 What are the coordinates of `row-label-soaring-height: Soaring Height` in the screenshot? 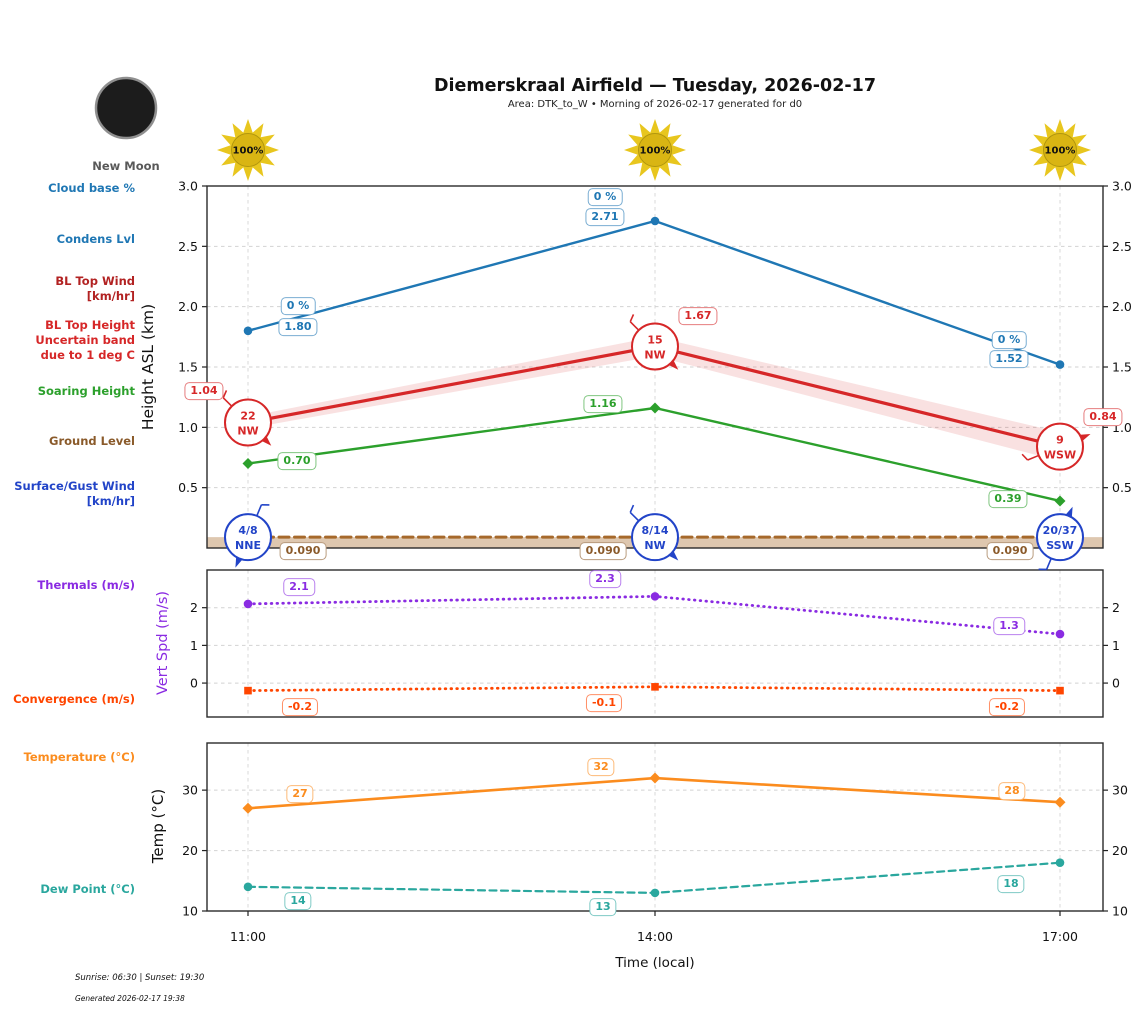 It's located at (86, 391).